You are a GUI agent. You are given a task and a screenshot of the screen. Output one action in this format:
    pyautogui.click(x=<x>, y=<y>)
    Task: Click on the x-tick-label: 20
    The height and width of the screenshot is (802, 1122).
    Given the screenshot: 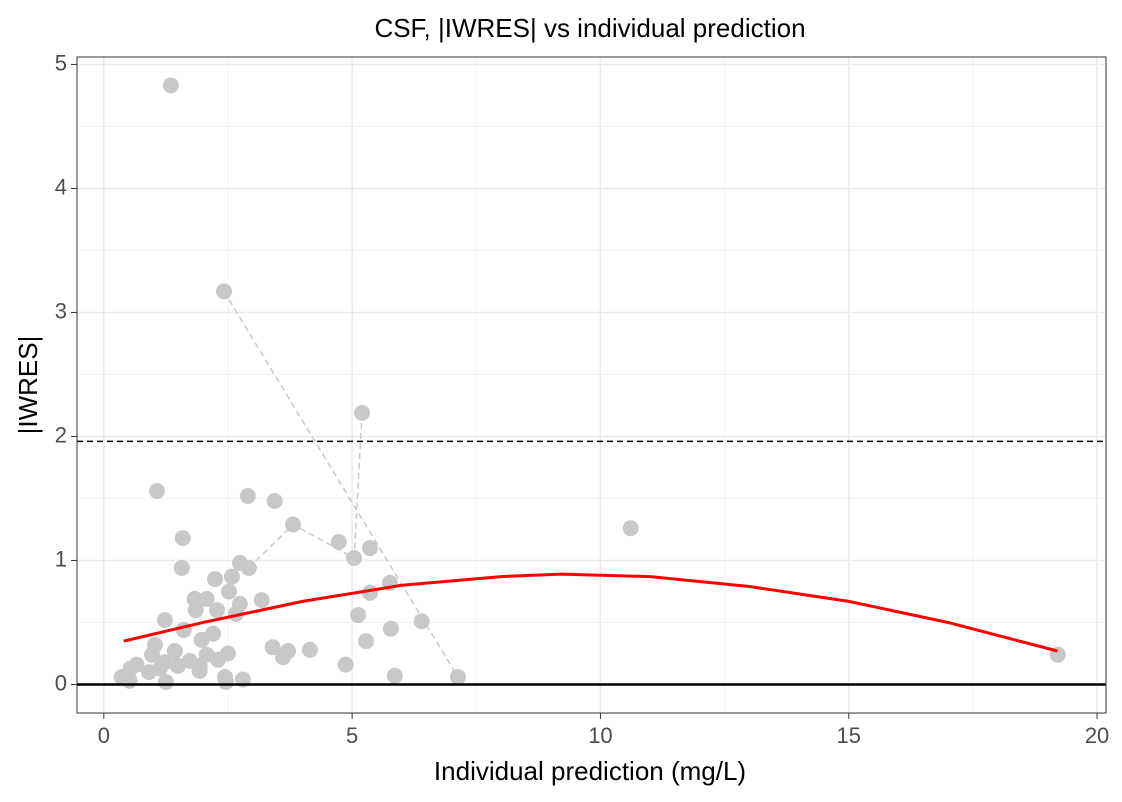 What is the action you would take?
    pyautogui.click(x=1097, y=735)
    